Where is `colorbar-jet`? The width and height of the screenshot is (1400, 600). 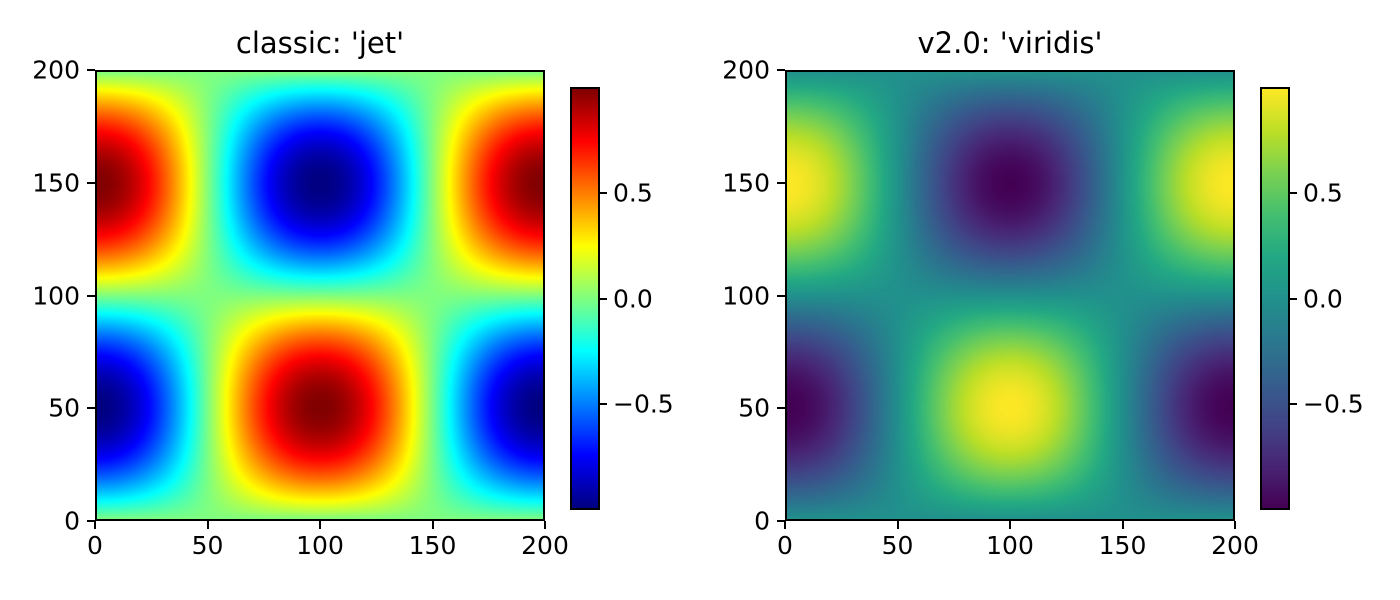 colorbar-jet is located at coordinates (585, 298).